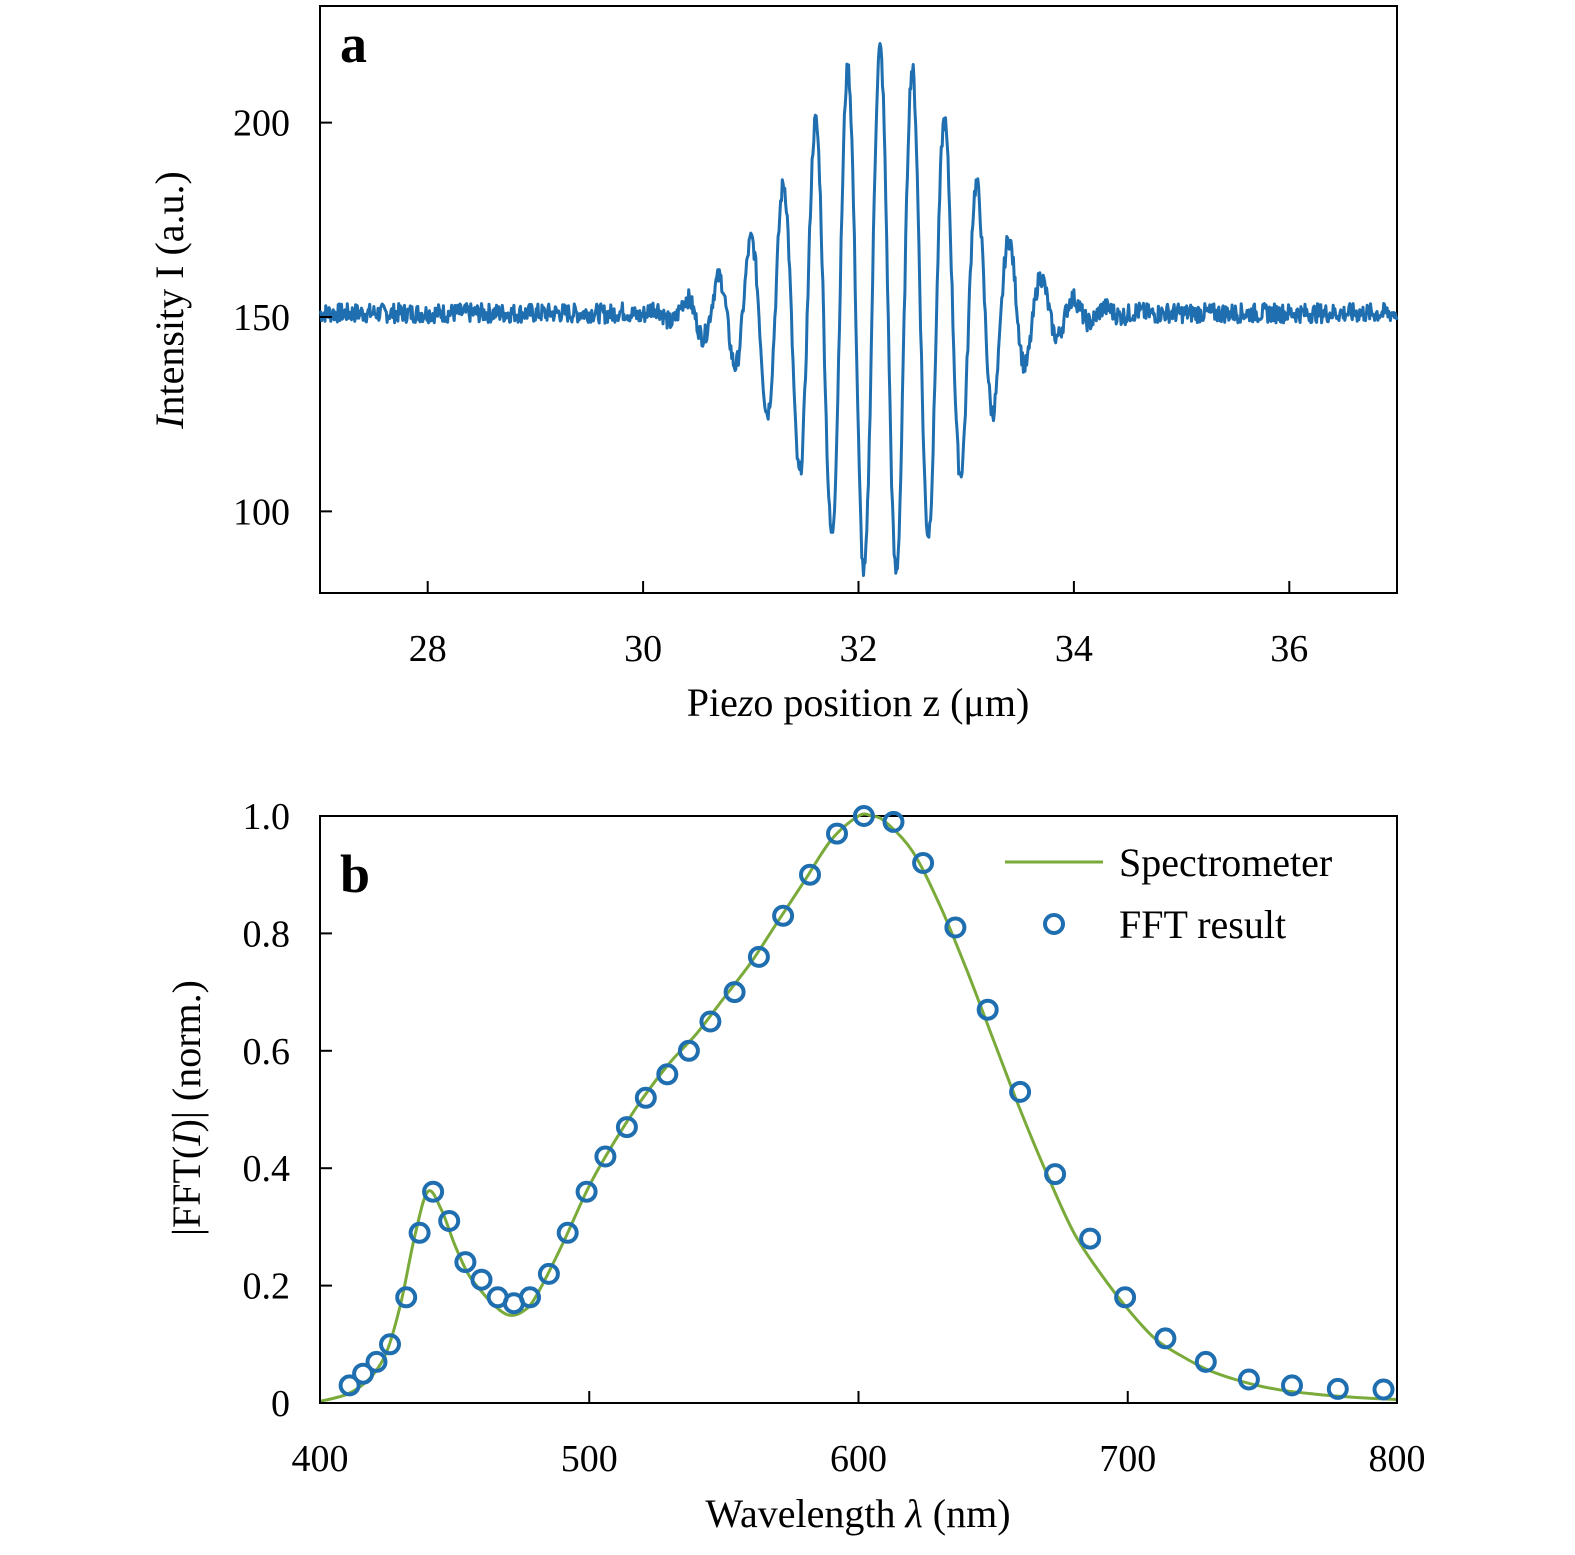  I want to click on legend-fft-swatch, so click(1054, 924).